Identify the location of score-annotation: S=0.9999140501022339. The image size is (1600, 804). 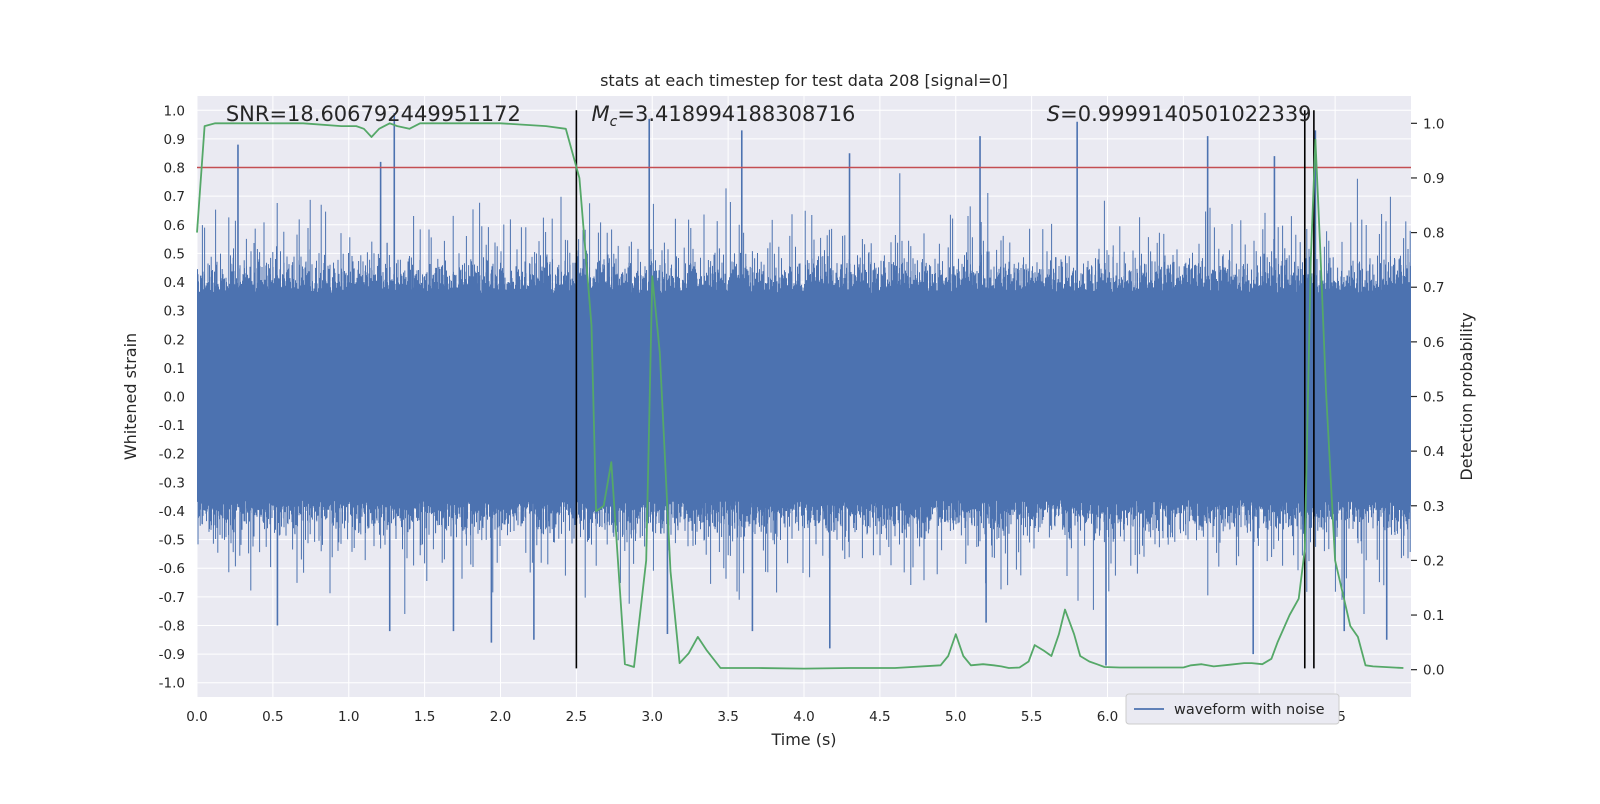
(1179, 114).